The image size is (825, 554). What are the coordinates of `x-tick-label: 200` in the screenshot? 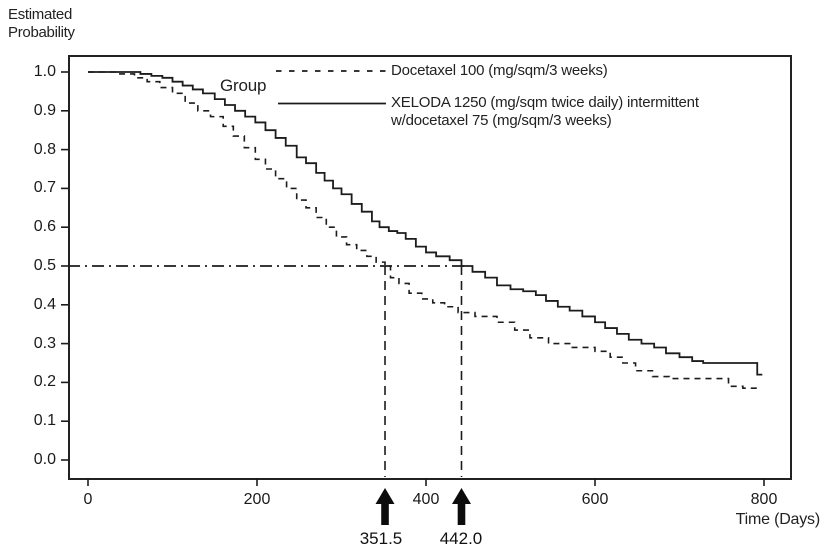 It's located at (257, 499).